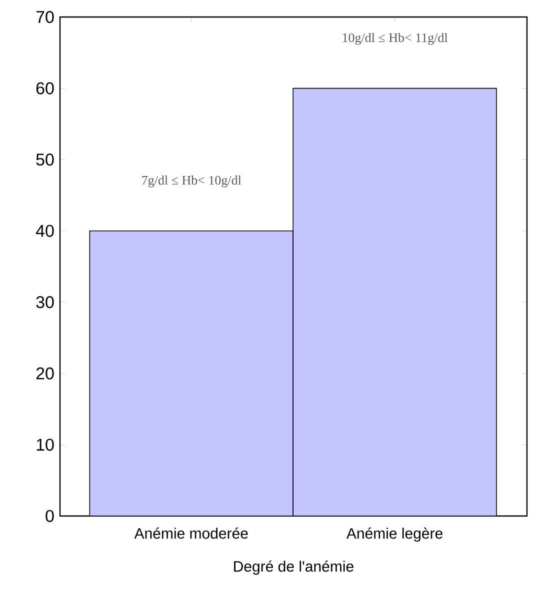 The width and height of the screenshot is (533, 603). Describe the element at coordinates (45, 230) in the screenshot. I see `y-tick-label: 40` at that location.